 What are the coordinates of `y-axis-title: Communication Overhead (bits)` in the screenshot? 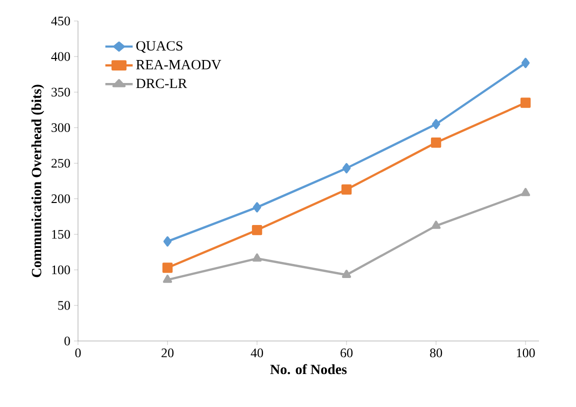 It's located at (37, 181).